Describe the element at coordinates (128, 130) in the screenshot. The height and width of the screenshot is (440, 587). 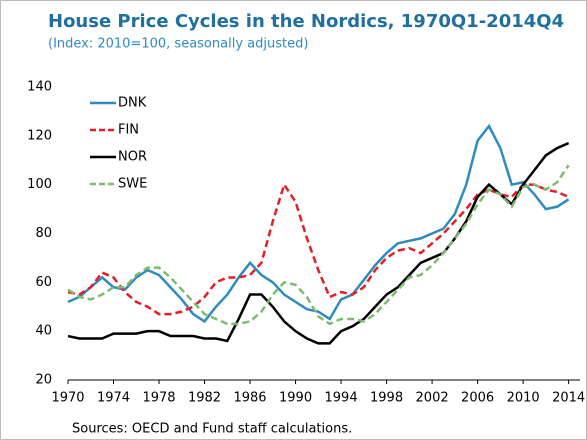
I see `legend-label: FIN` at that location.